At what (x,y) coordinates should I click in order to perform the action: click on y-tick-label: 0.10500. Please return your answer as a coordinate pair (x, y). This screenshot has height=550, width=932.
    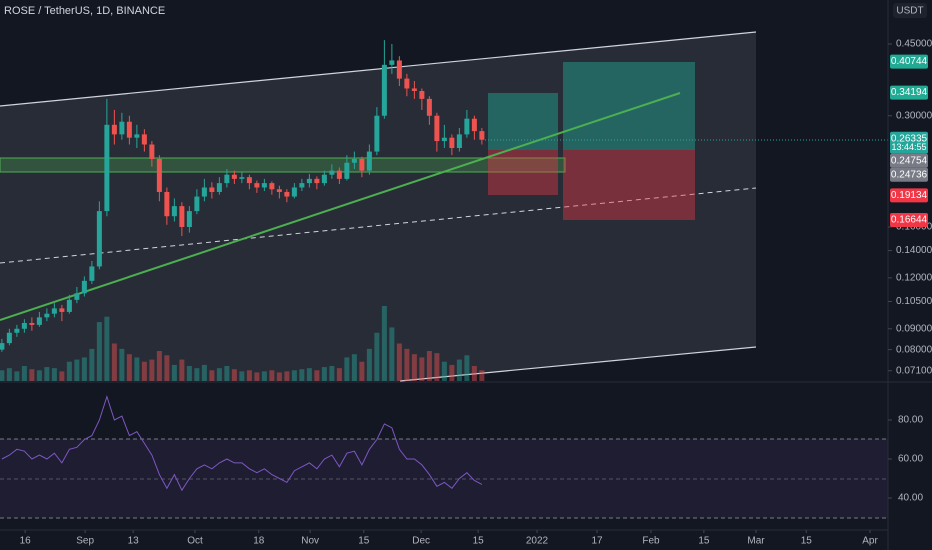
    Looking at the image, I should click on (914, 301).